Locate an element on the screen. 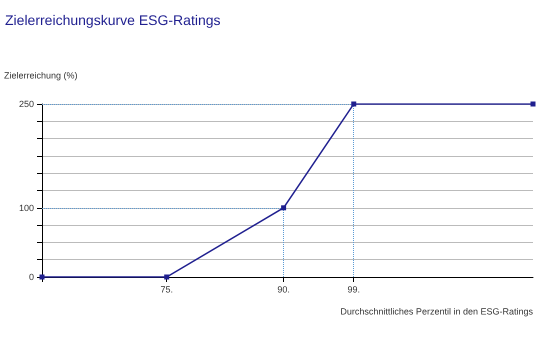 The height and width of the screenshot is (340, 536). x-tick-label: 99. is located at coordinates (353, 289).